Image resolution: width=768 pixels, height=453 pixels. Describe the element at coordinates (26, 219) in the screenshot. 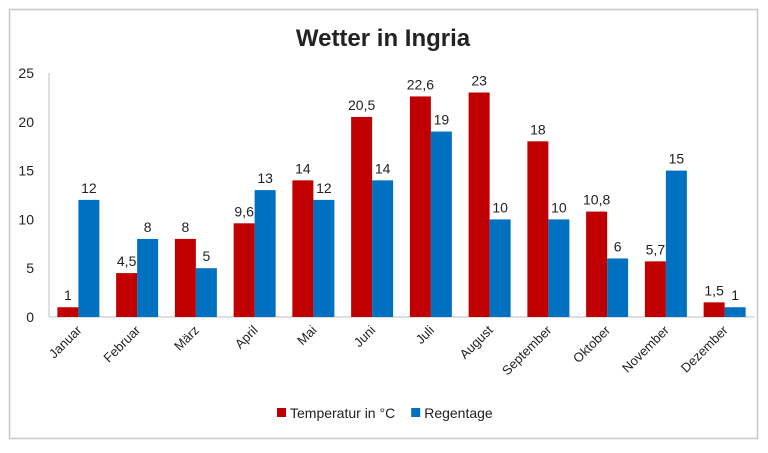

I see `y-tick-label: 10` at that location.